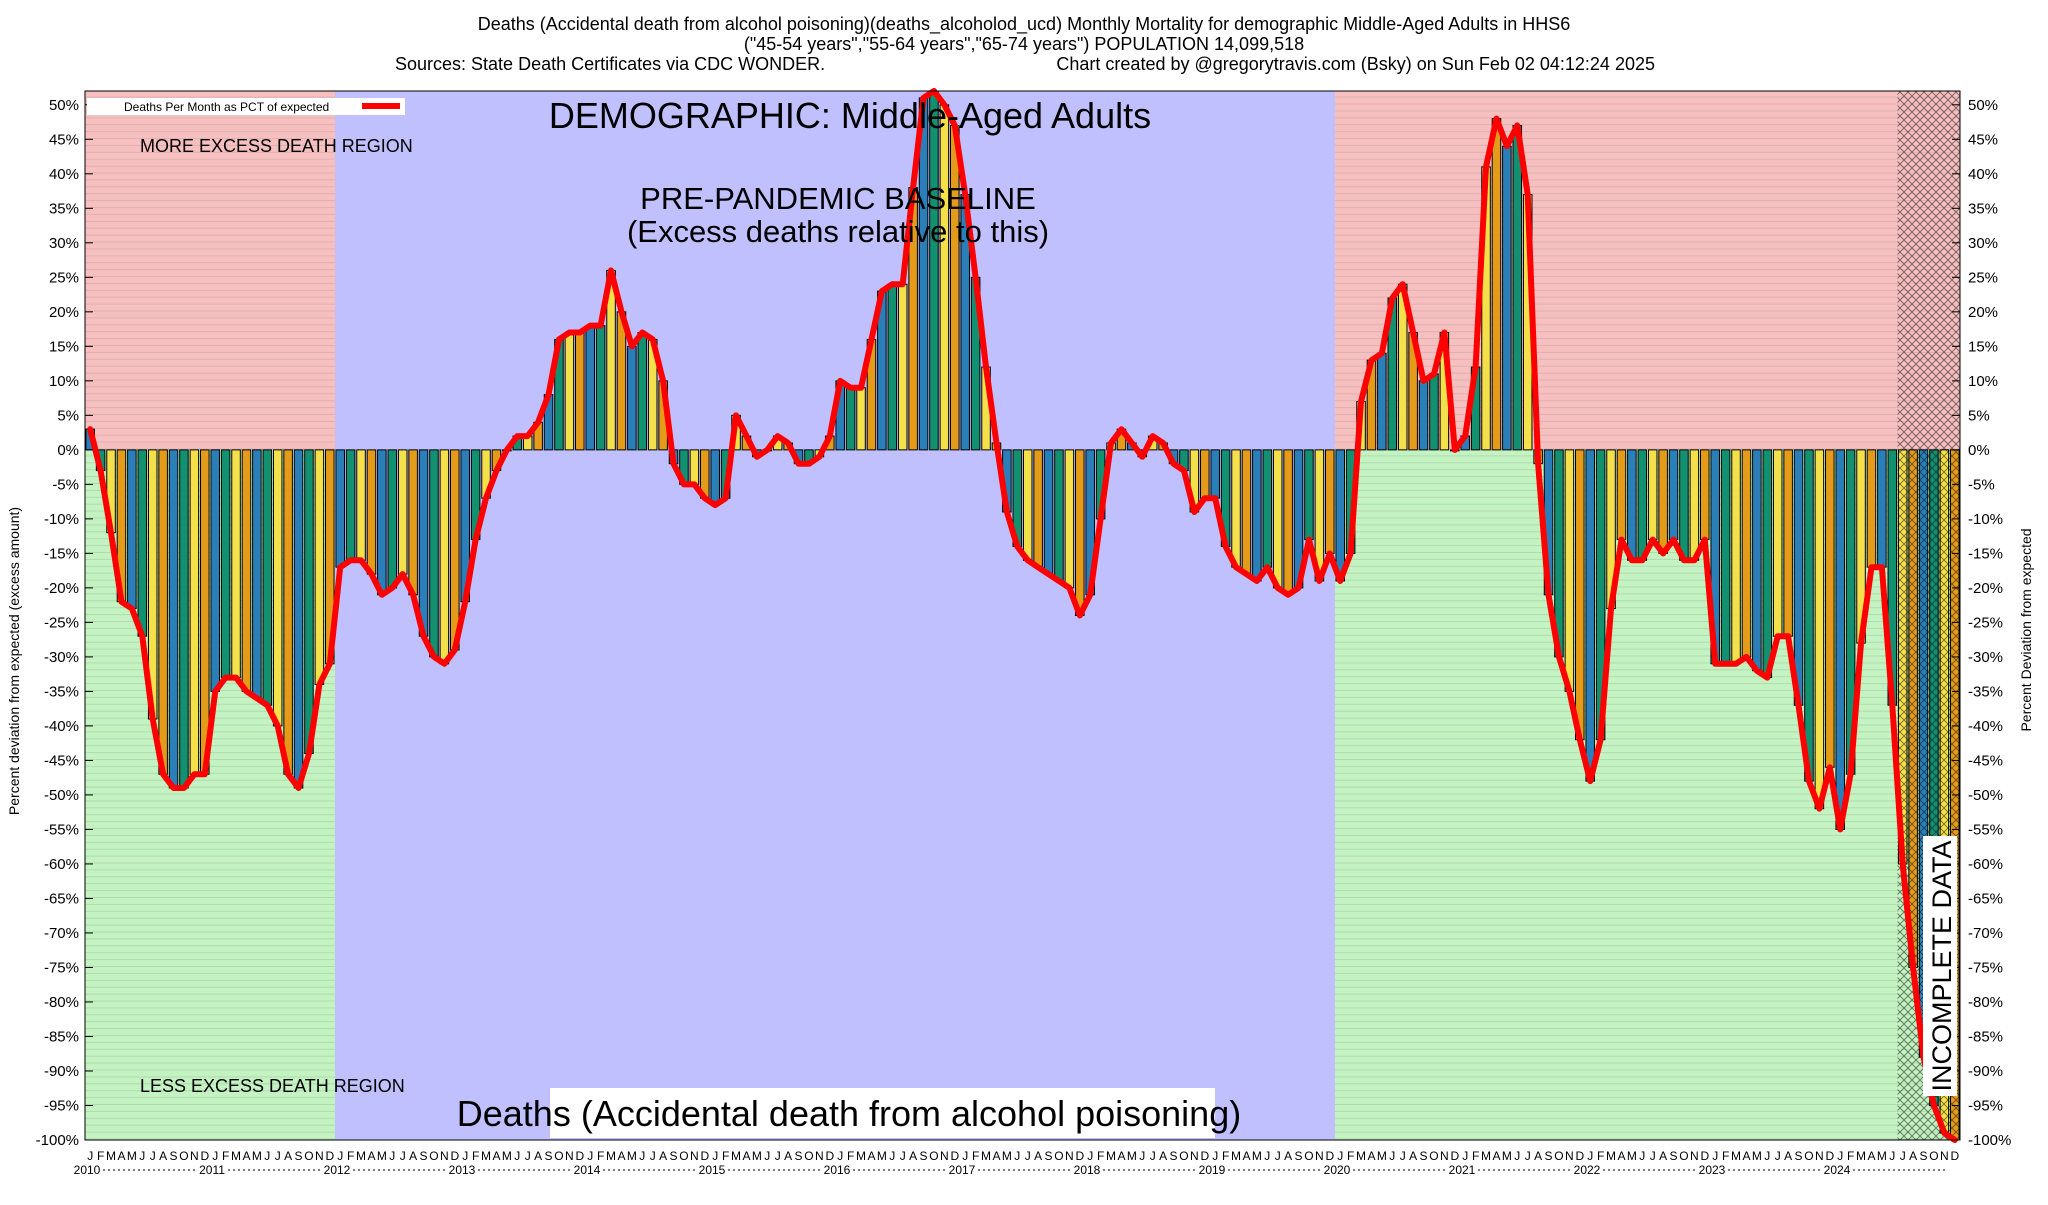 The height and width of the screenshot is (1205, 2048). I want to click on y-tick-label-left-35: 35%, so click(64, 208).